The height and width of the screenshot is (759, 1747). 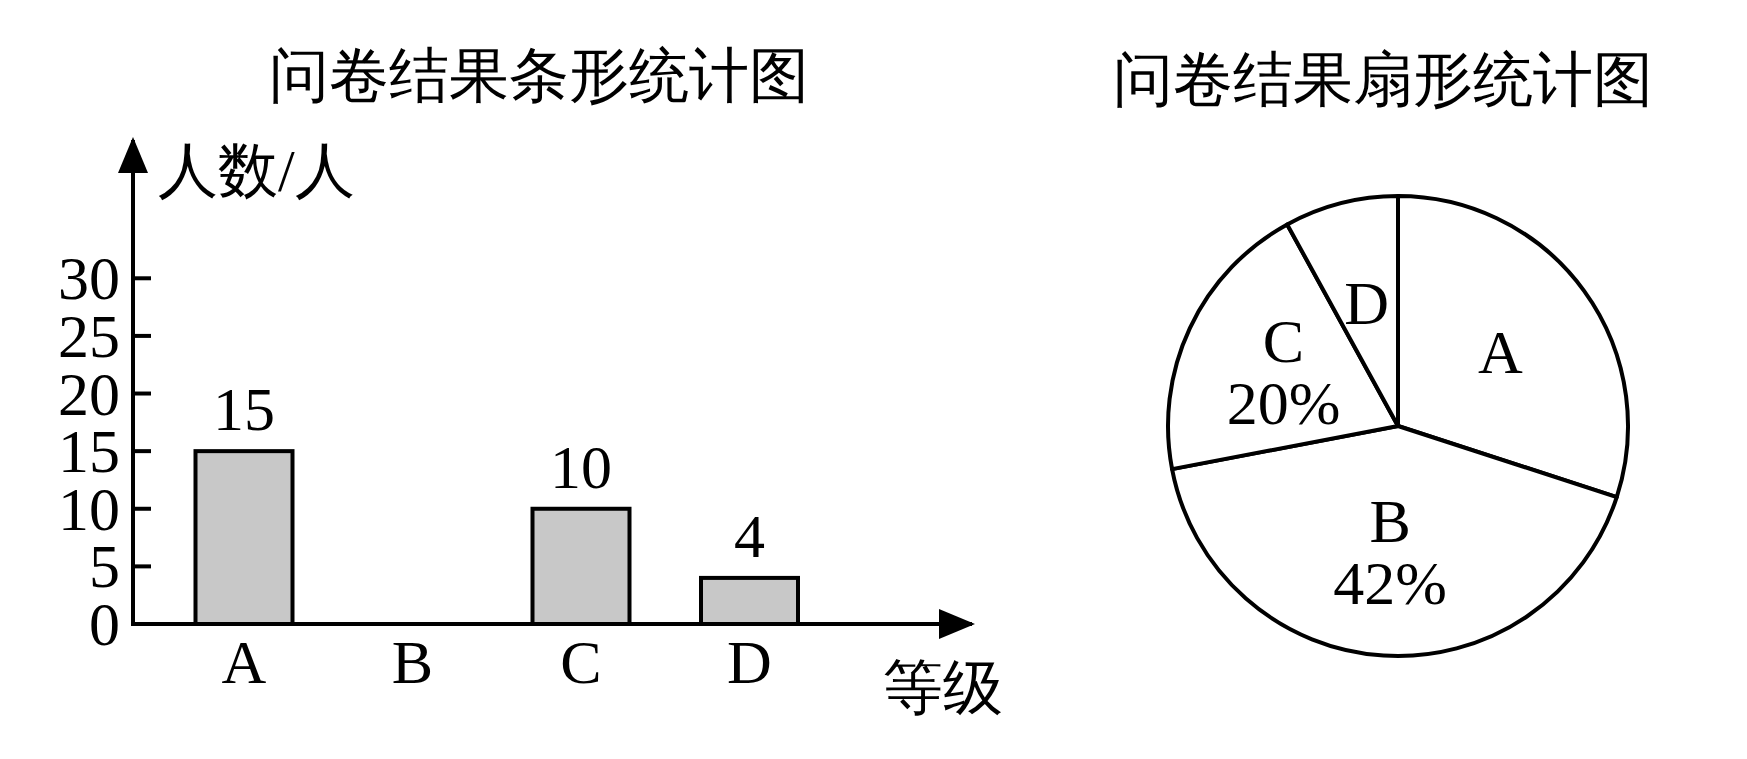 I want to click on x-tick-label: A, so click(x=244, y=662).